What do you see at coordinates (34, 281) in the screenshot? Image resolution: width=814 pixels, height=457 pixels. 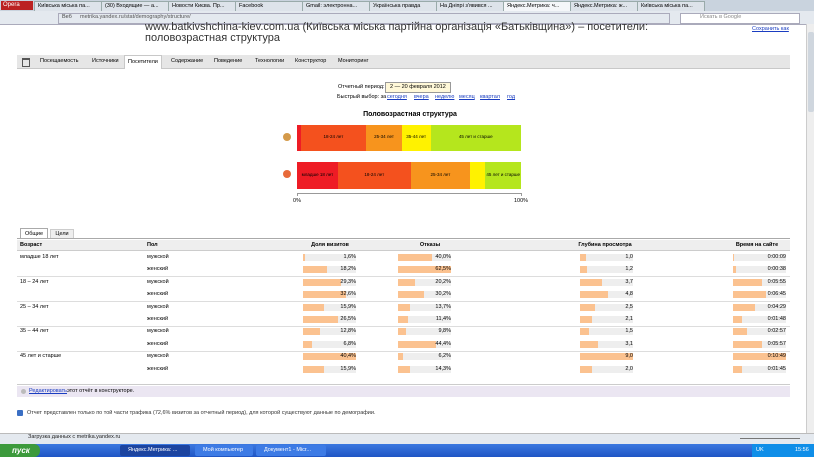 I see `age-cell: 18 – 24 лет` at bounding box center [34, 281].